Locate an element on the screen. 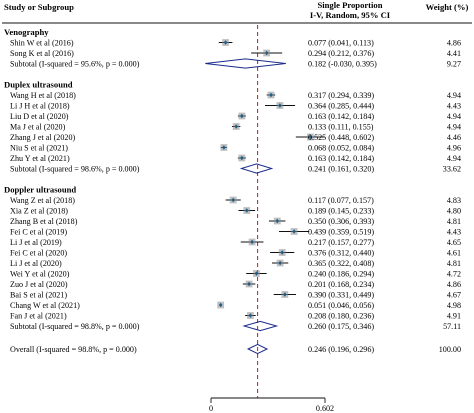  x-axis: 0 0.602 is located at coordinates (271, 405).